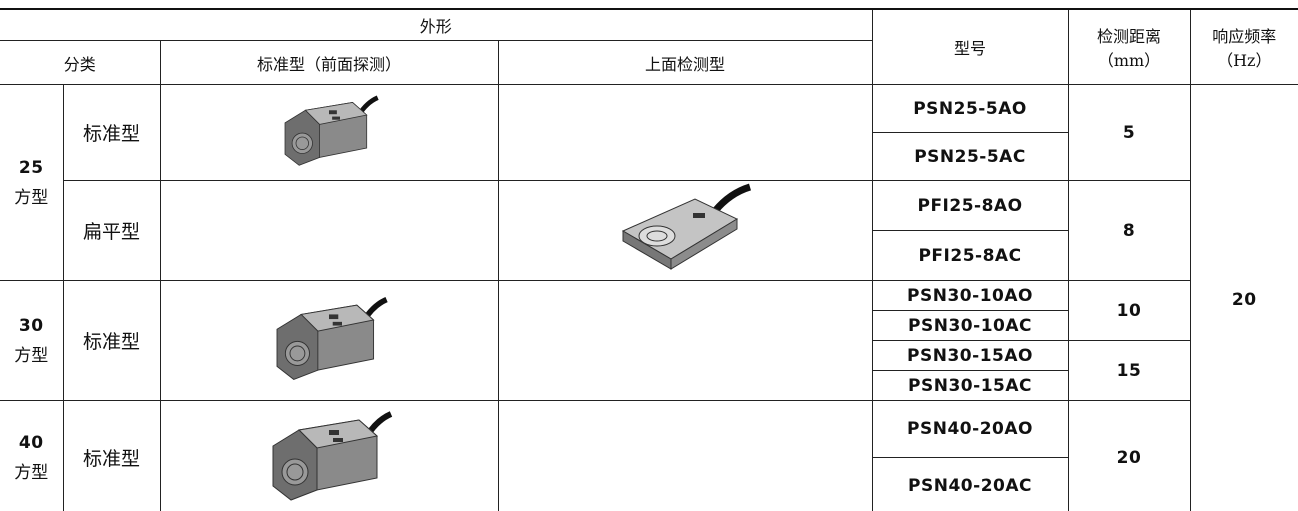 Image resolution: width=1298 pixels, height=511 pixels. I want to click on header-cell: 检测距离 （mm）, so click(1129, 46).